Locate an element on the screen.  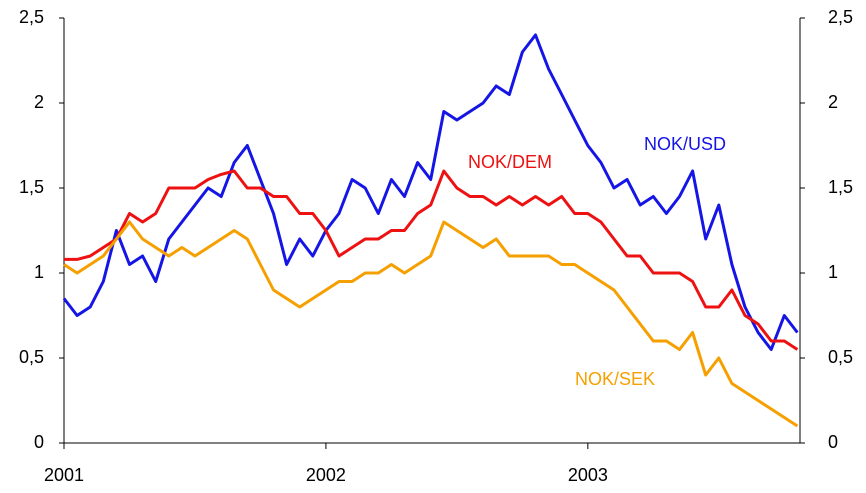
y-tick-label: 0,5 is located at coordinates (31, 357).